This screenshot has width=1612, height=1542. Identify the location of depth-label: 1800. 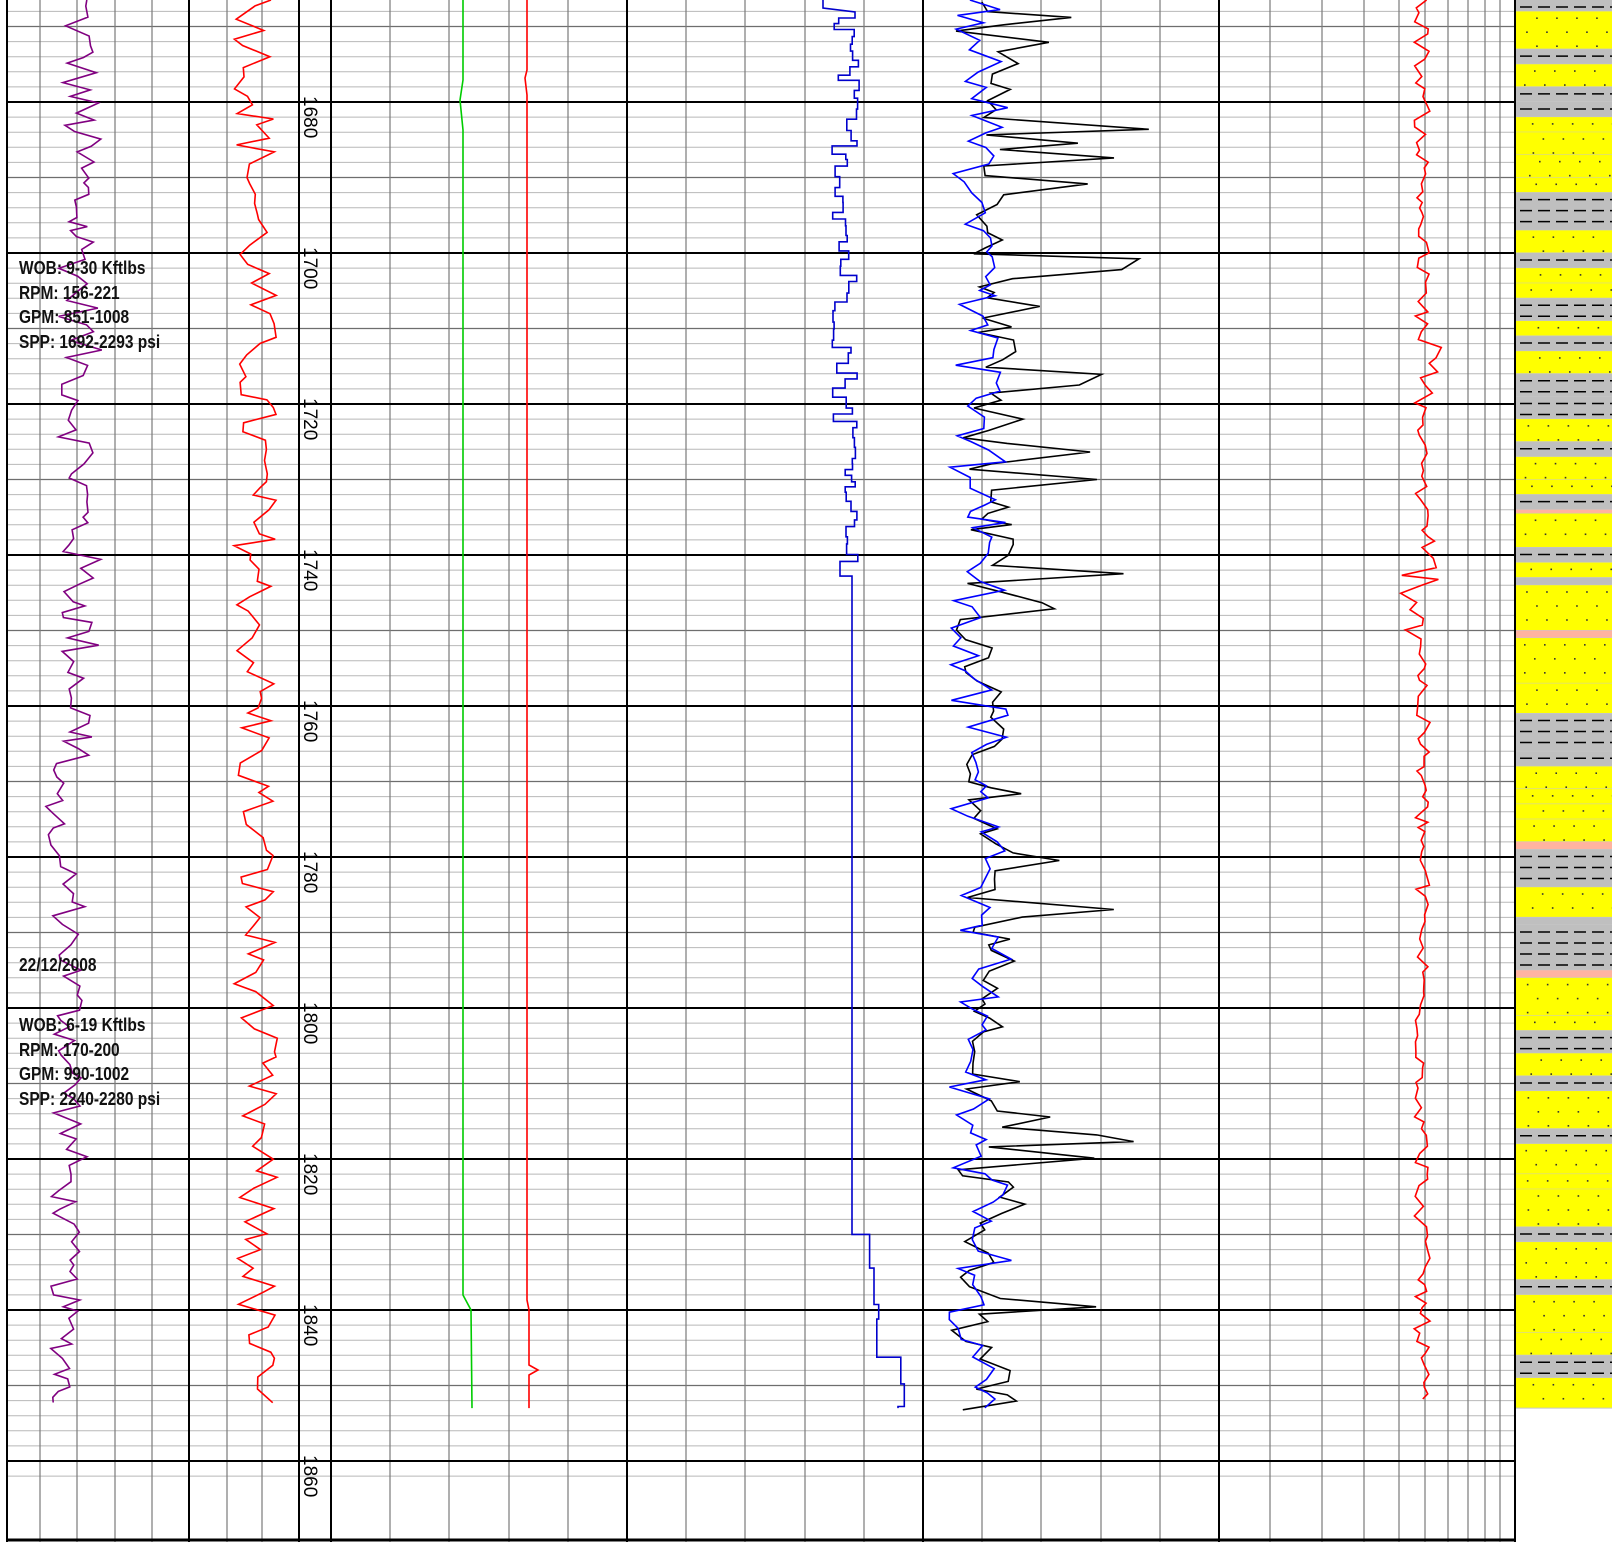
(309, 1023).